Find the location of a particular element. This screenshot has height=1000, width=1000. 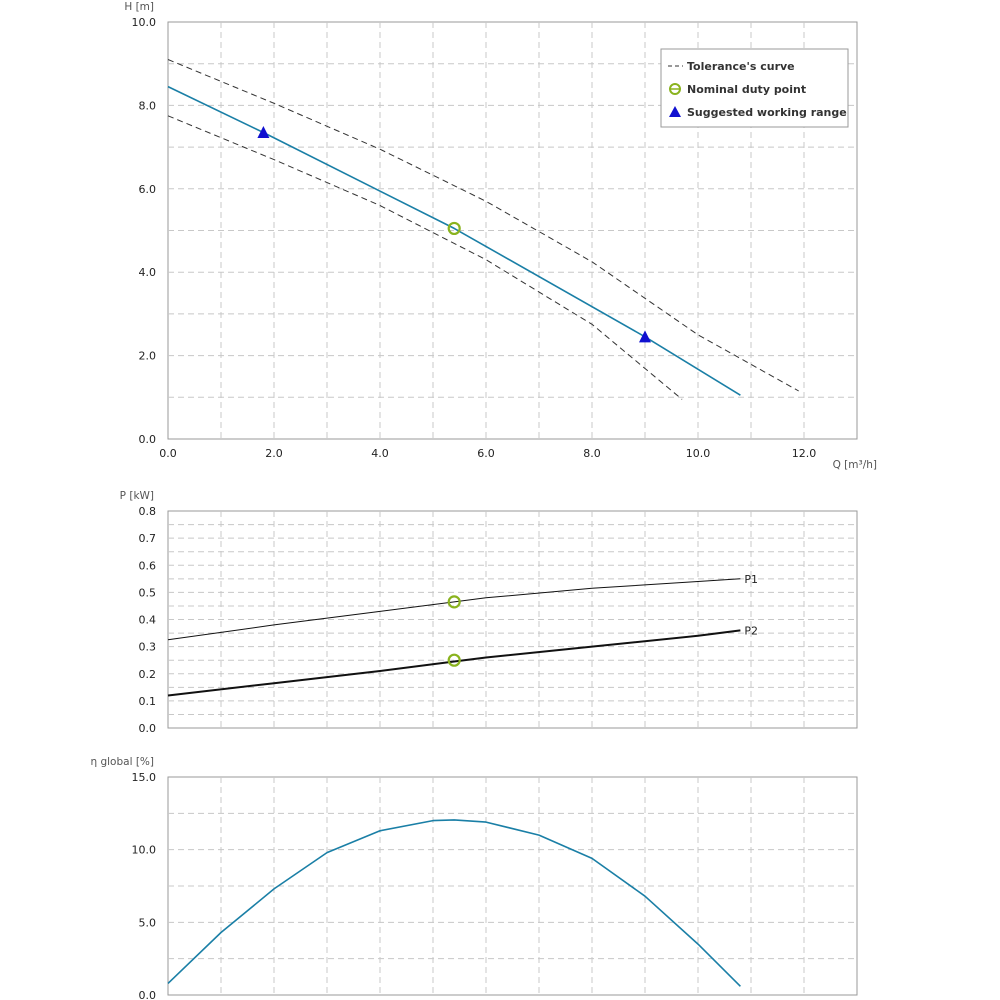

panel1-y-tick-label: 2.0 is located at coordinates (148, 356).